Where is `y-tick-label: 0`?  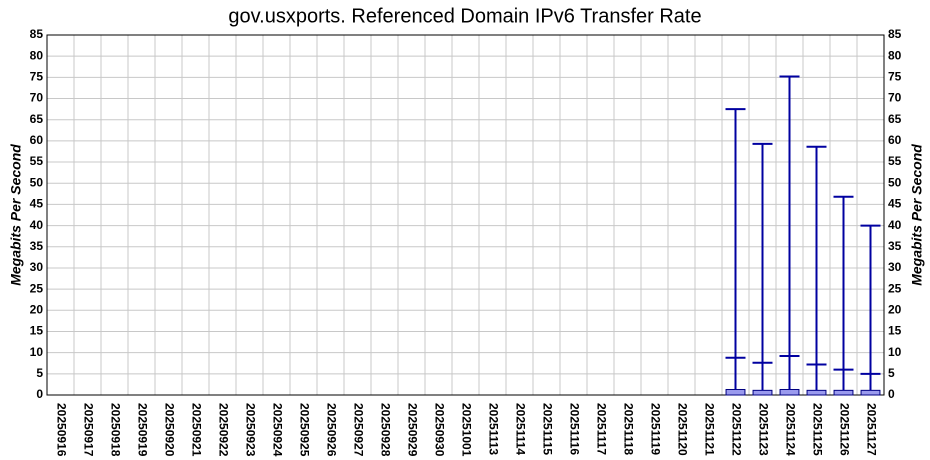 y-tick-label: 0 is located at coordinates (39, 394).